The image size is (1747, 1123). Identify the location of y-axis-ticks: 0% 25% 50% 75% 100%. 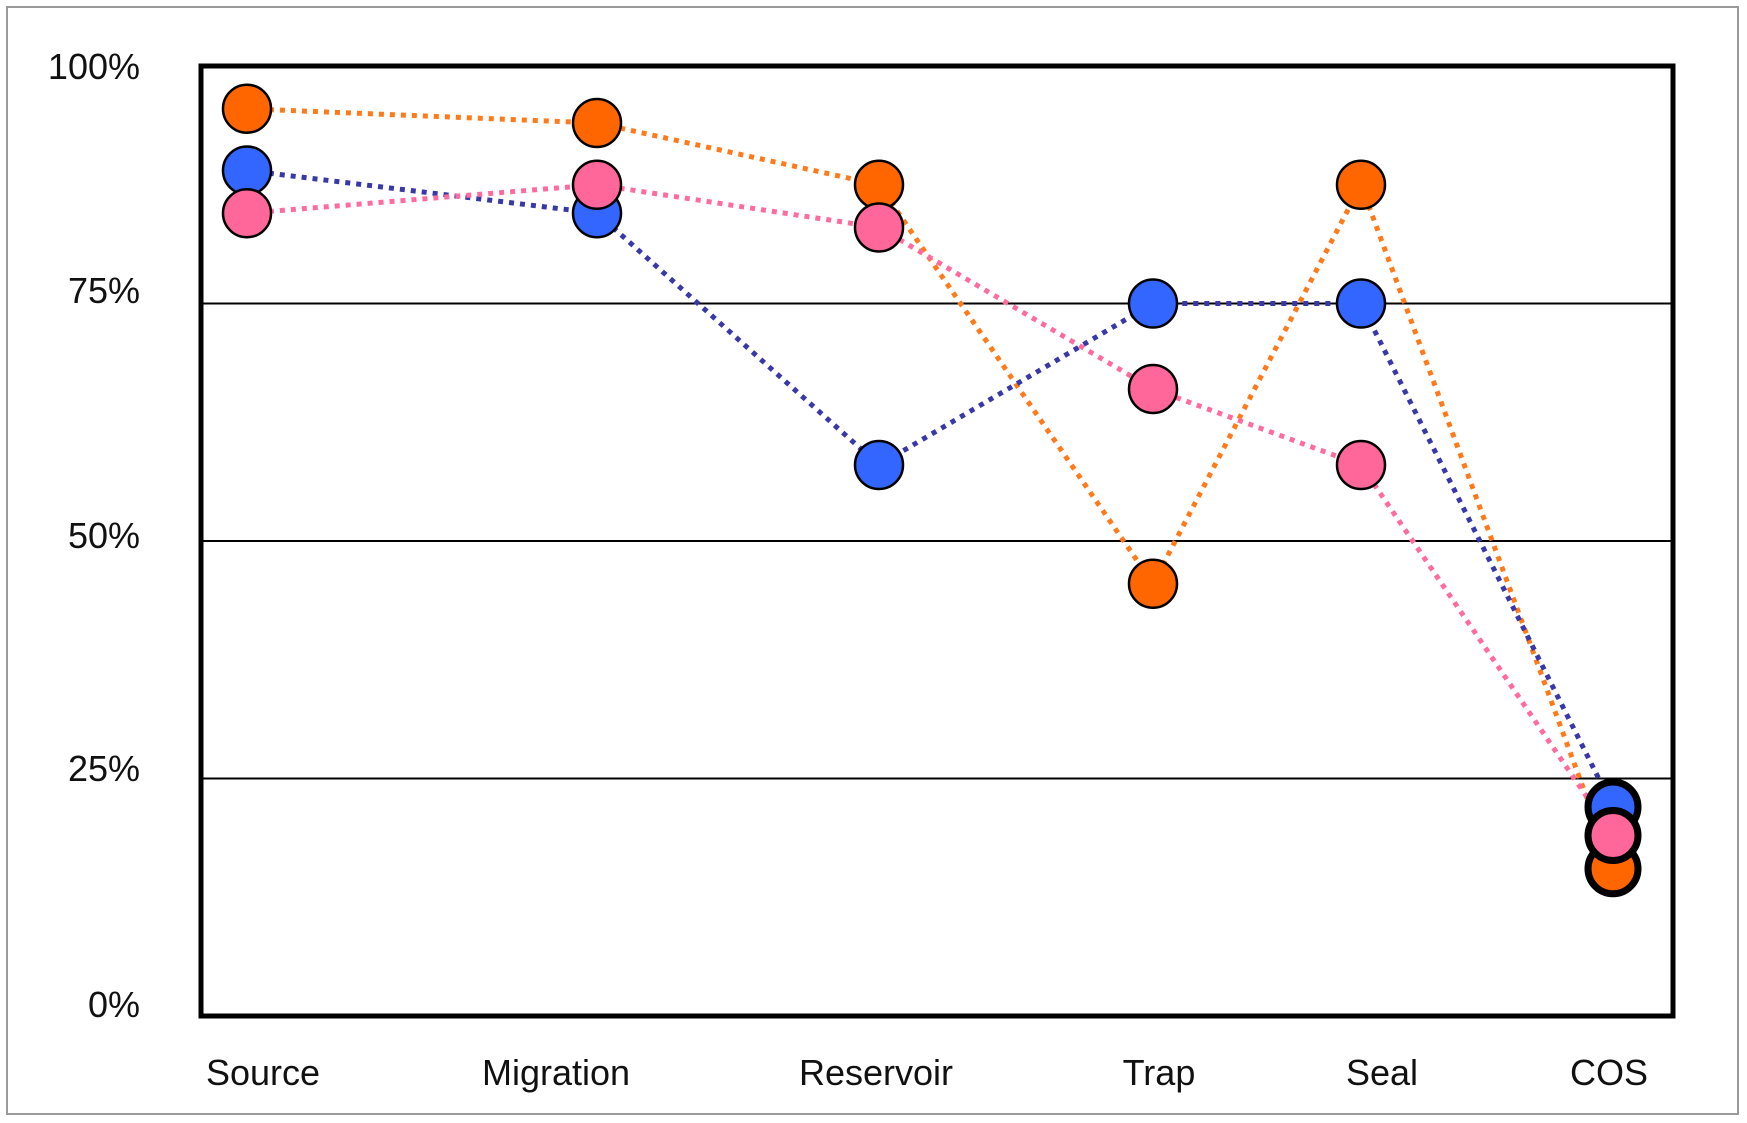
(94, 535).